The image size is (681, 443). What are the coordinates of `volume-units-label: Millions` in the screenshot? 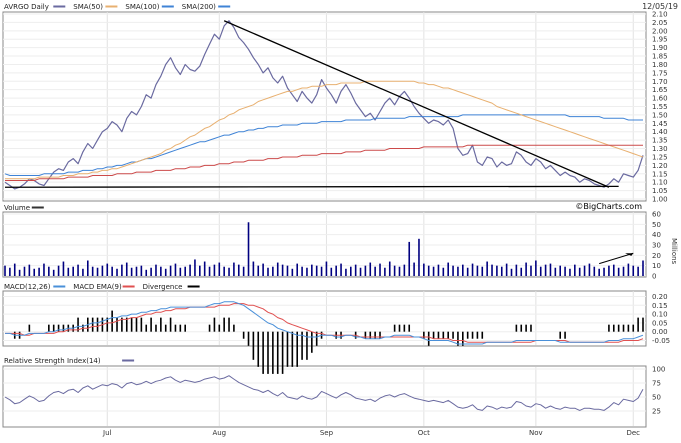 It's located at (674, 251).